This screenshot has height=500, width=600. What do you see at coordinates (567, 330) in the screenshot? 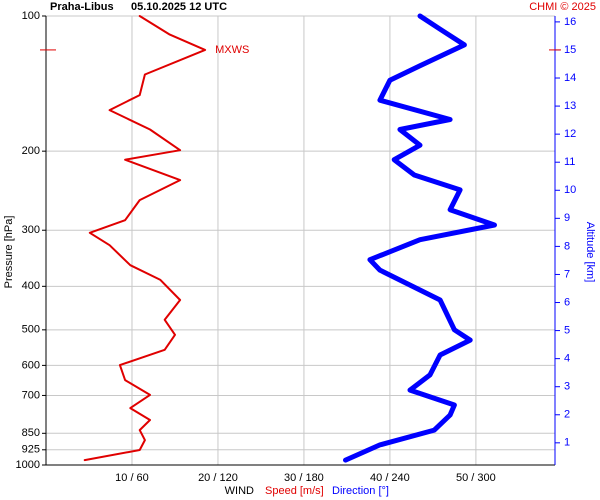
I see `y2-tick-label: 5` at bounding box center [567, 330].